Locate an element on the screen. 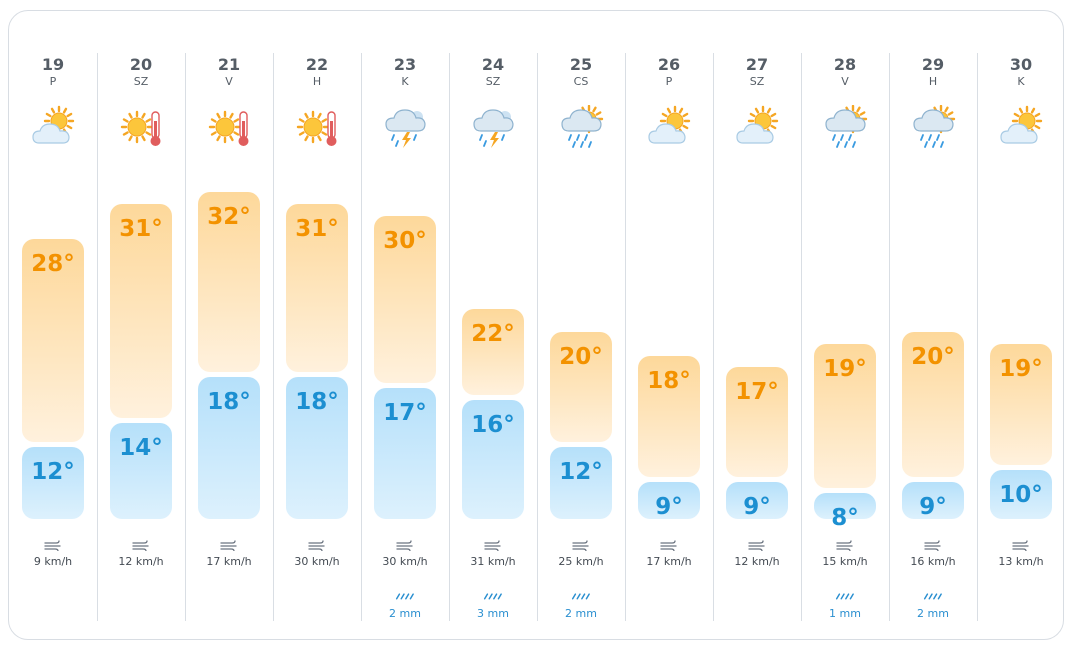 The height and width of the screenshot is (649, 1068). forecast-day-column: 25 CS 20° 12° 25 km/h 2 mm is located at coordinates (581, 337).